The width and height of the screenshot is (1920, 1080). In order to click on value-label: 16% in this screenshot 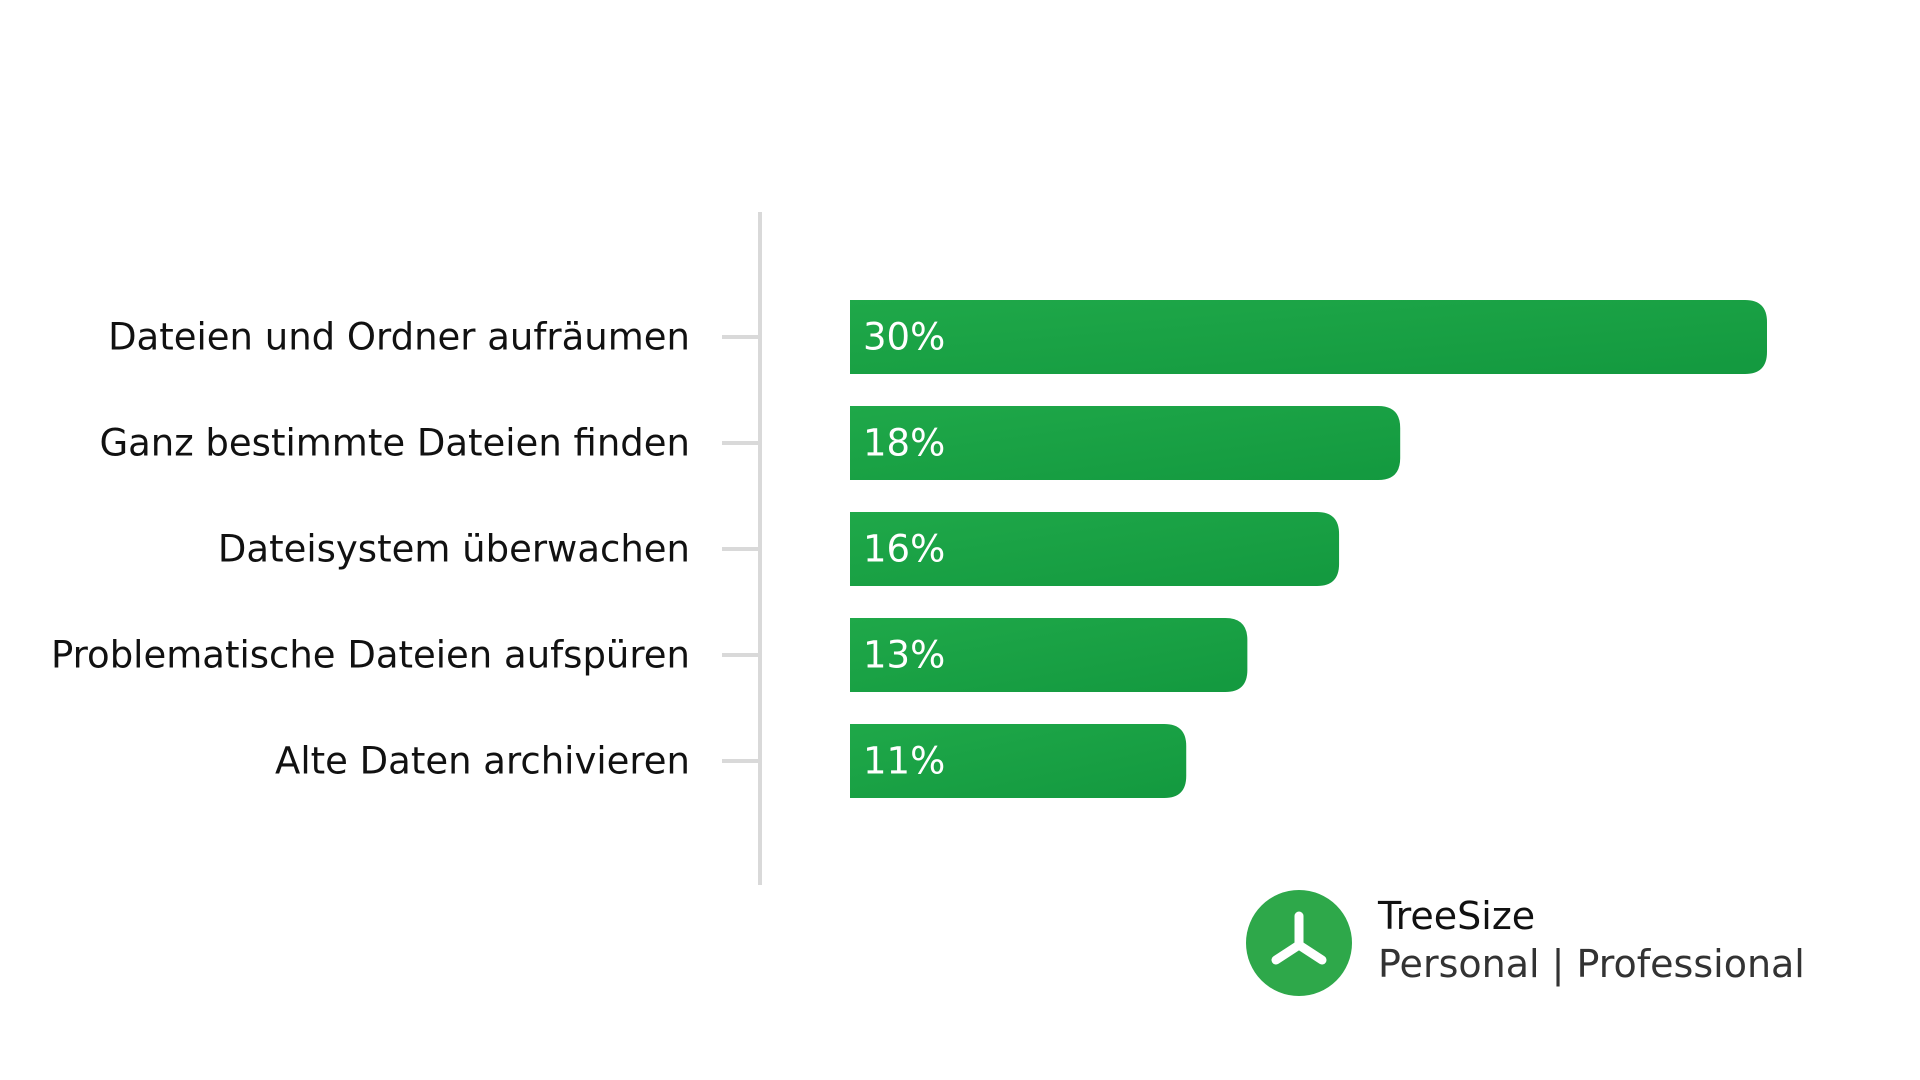, I will do `click(904, 549)`.